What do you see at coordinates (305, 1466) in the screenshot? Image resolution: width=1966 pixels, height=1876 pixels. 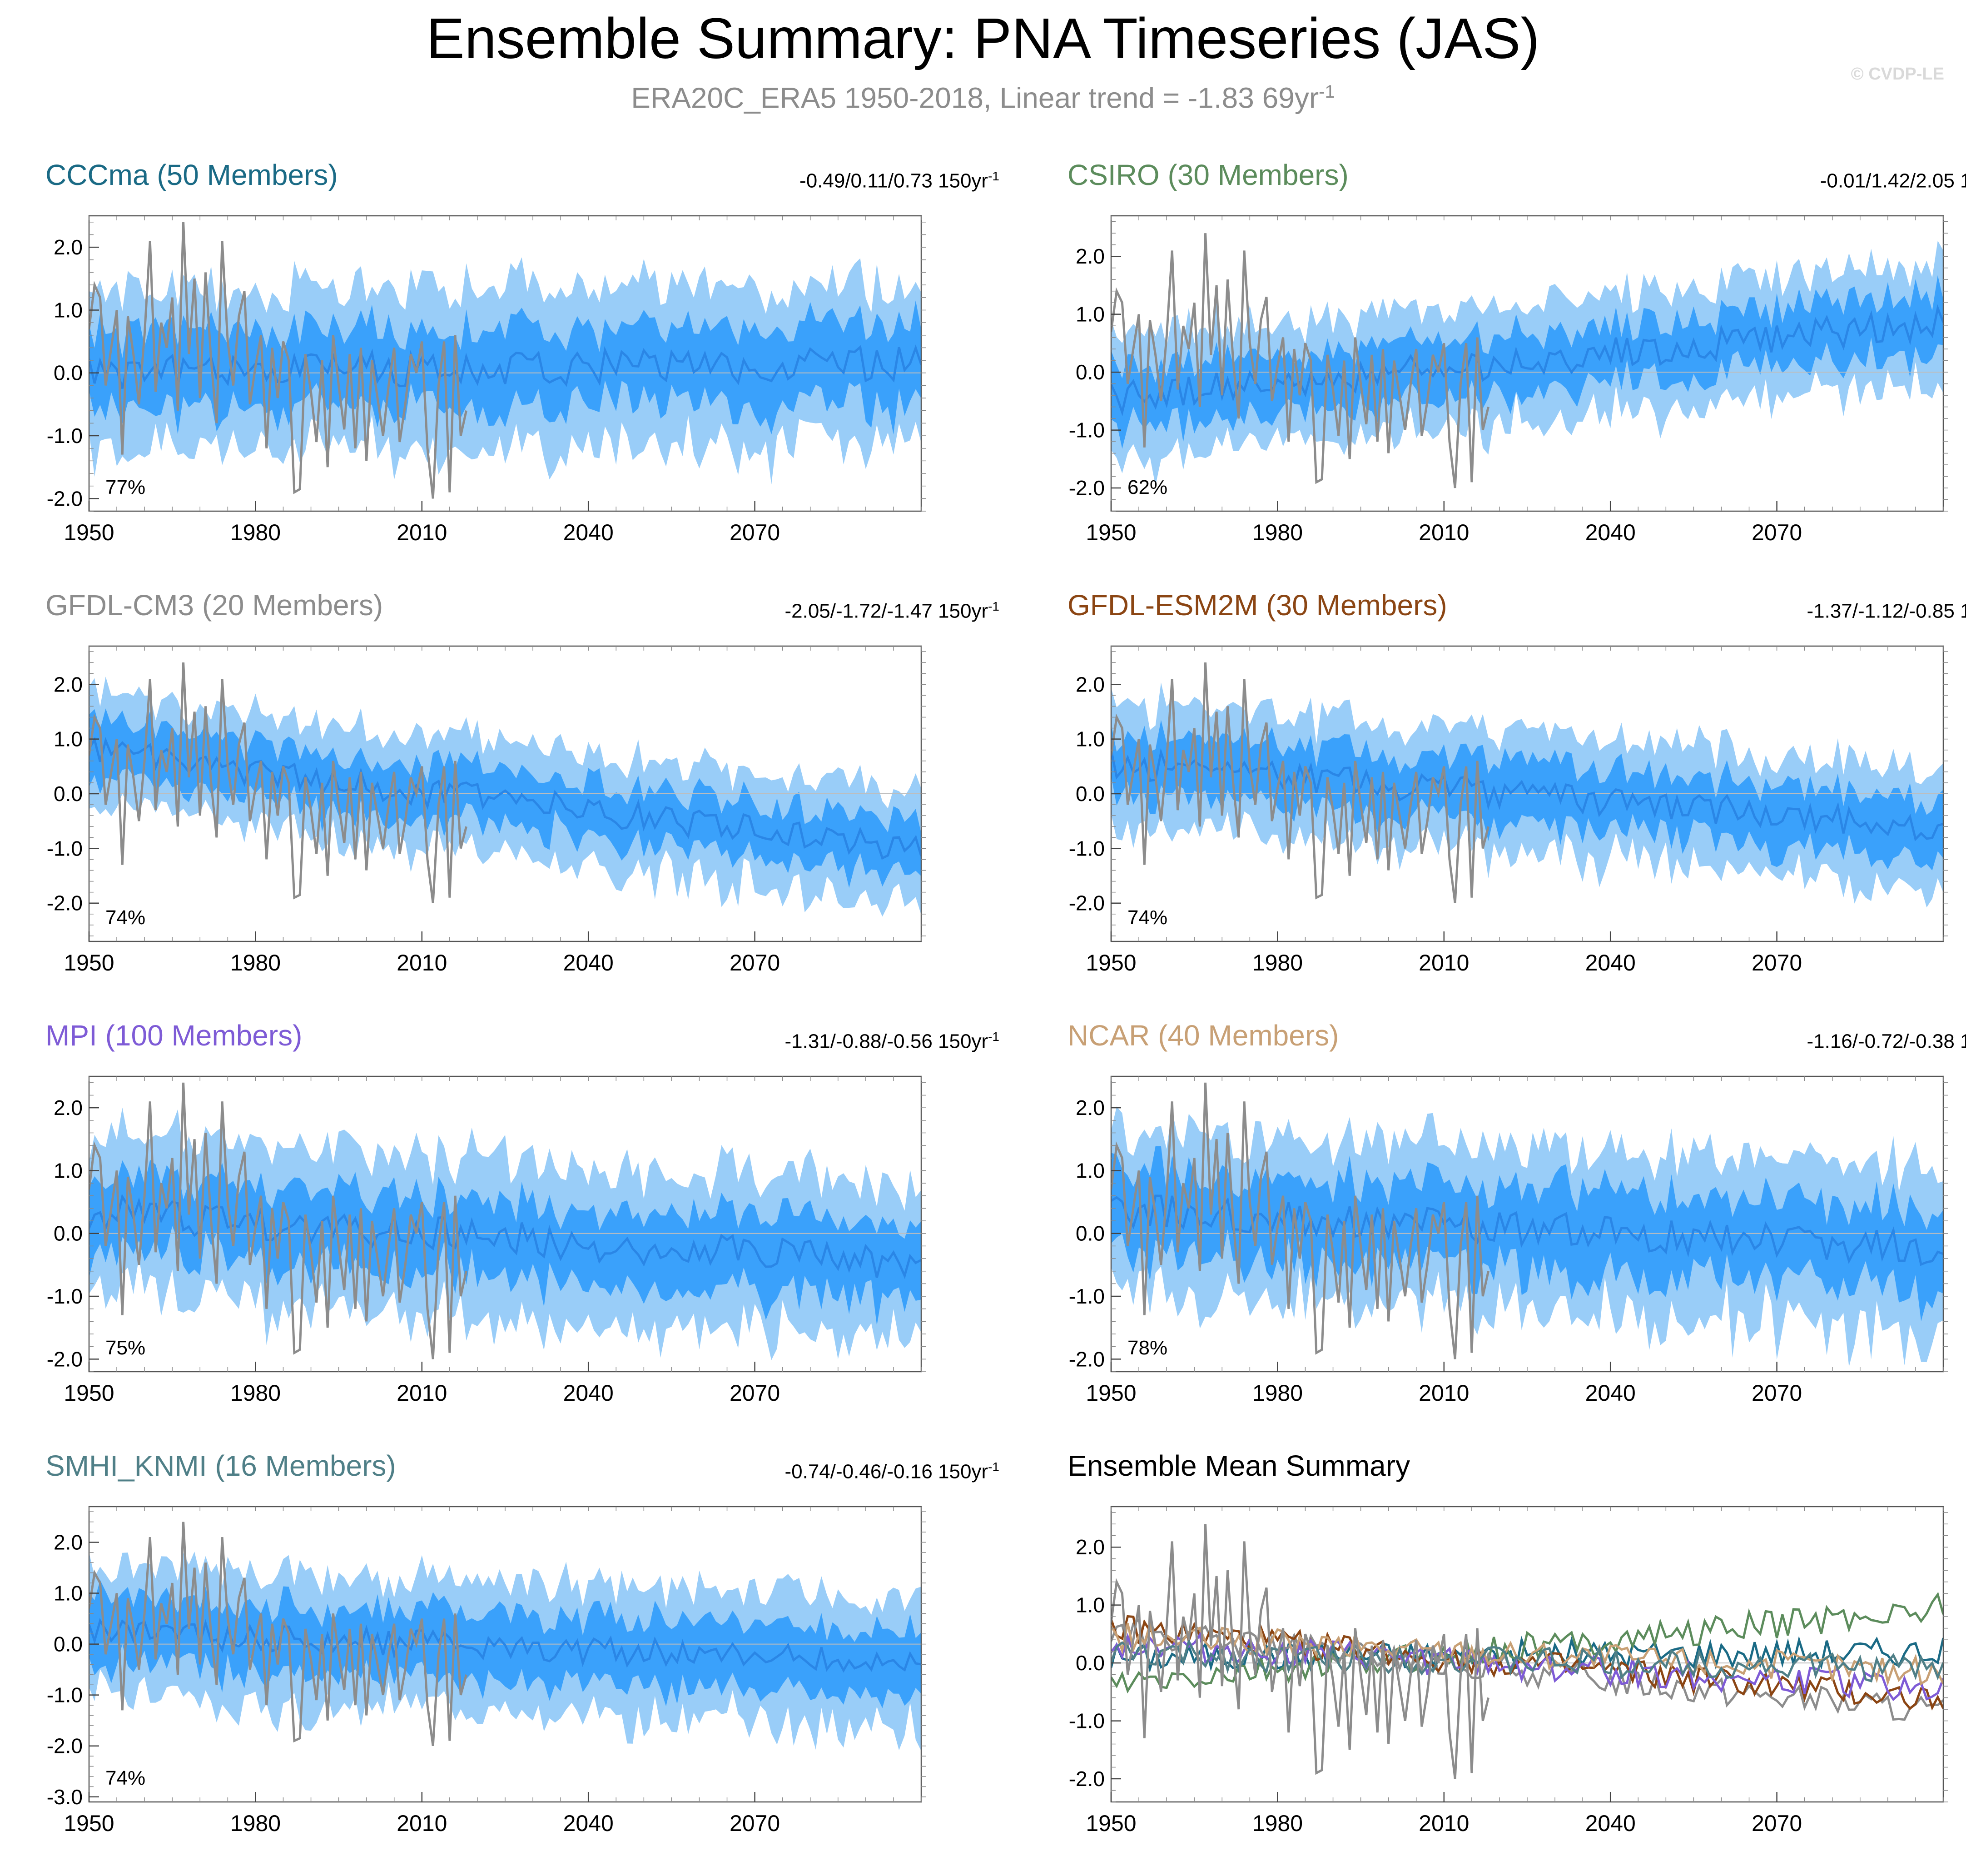 I see `panel-members: 16 Members` at bounding box center [305, 1466].